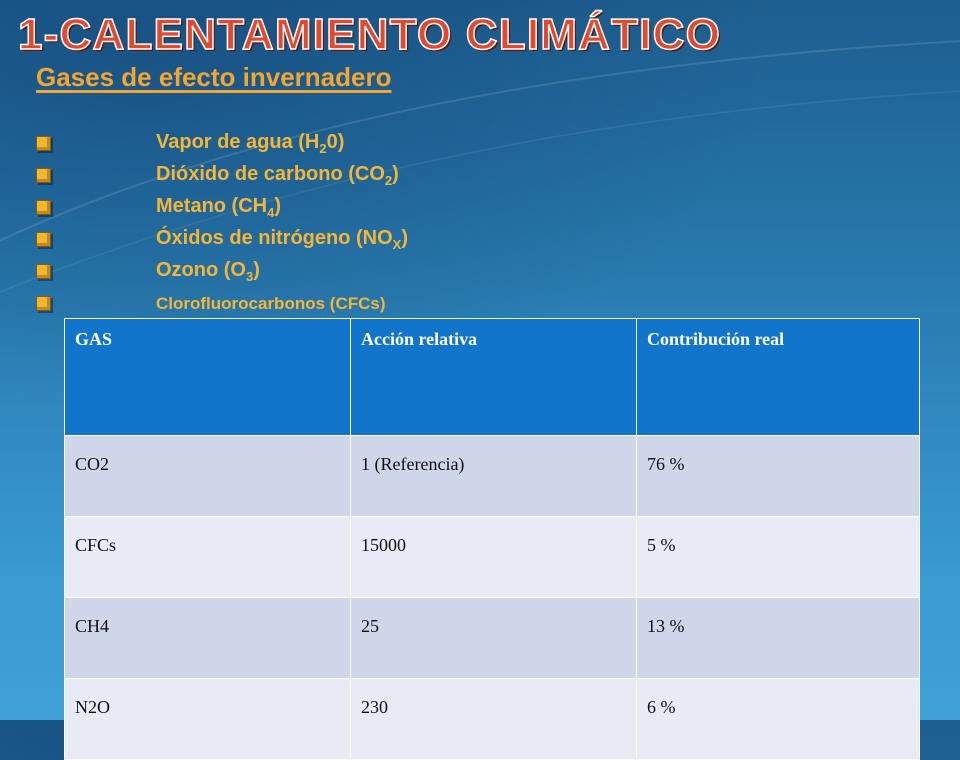 The image size is (960, 760). I want to click on cell-accion: 230, so click(493, 719).